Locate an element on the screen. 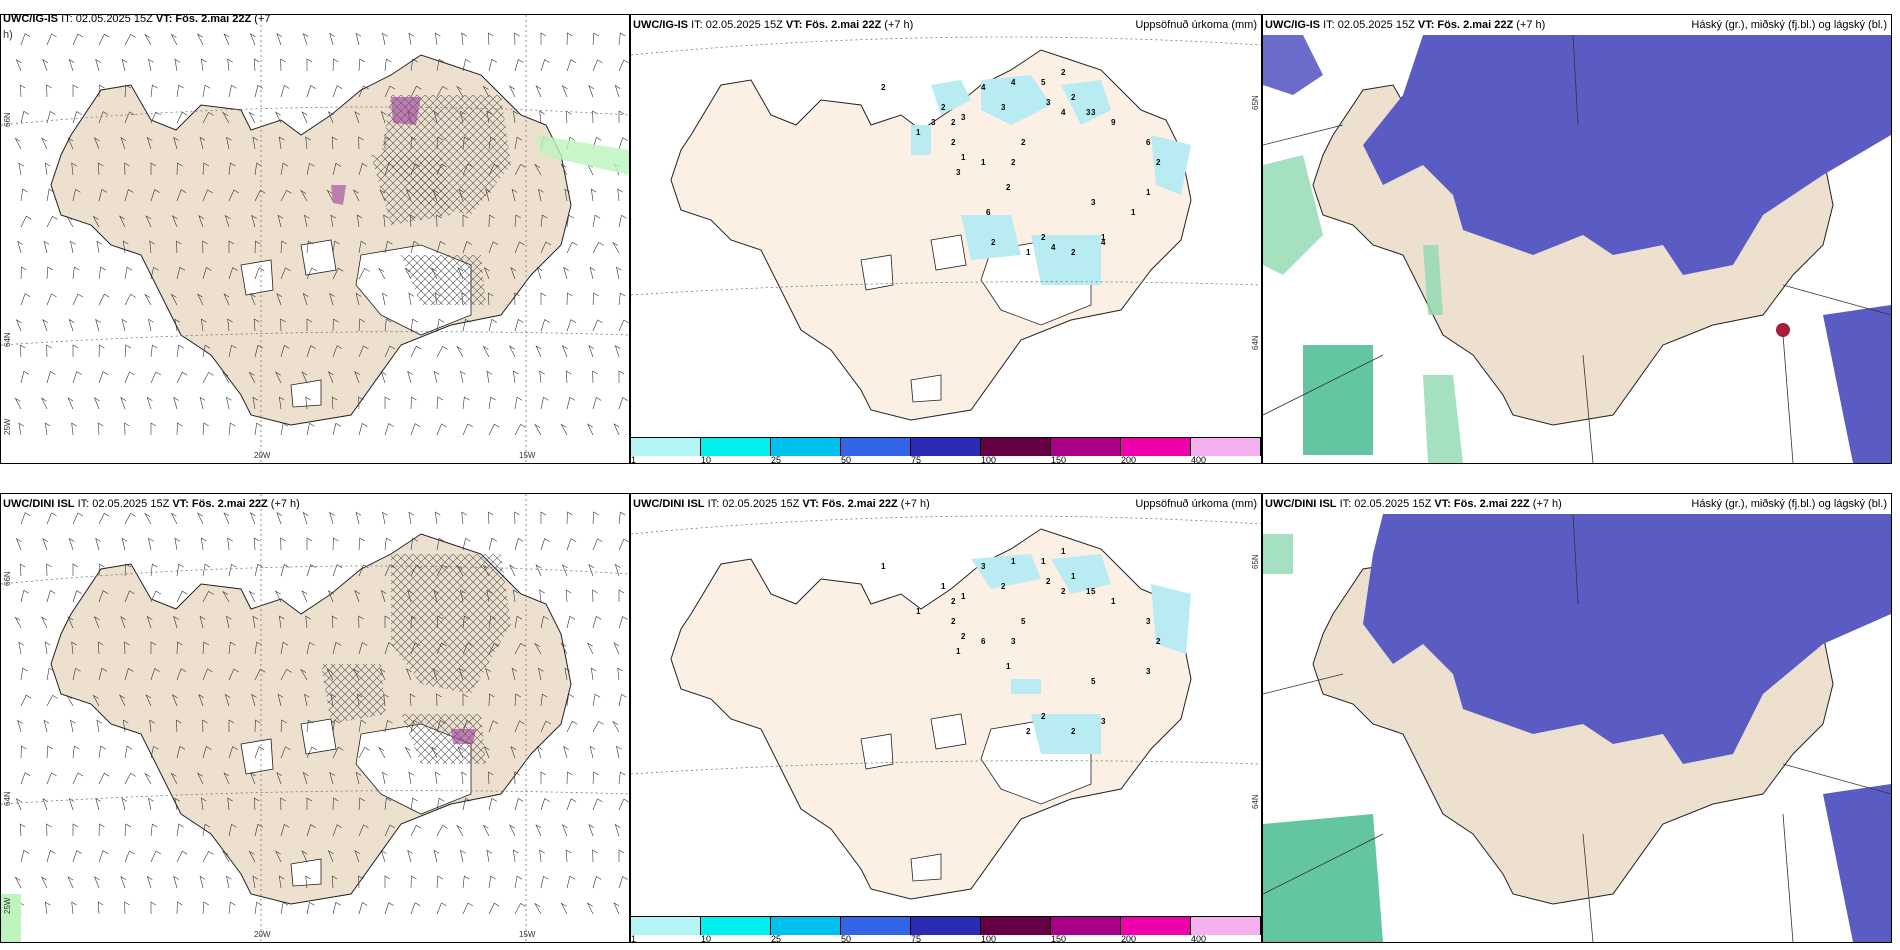 The height and width of the screenshot is (950, 1900). precip-value-label: 3 is located at coordinates (1093, 112).